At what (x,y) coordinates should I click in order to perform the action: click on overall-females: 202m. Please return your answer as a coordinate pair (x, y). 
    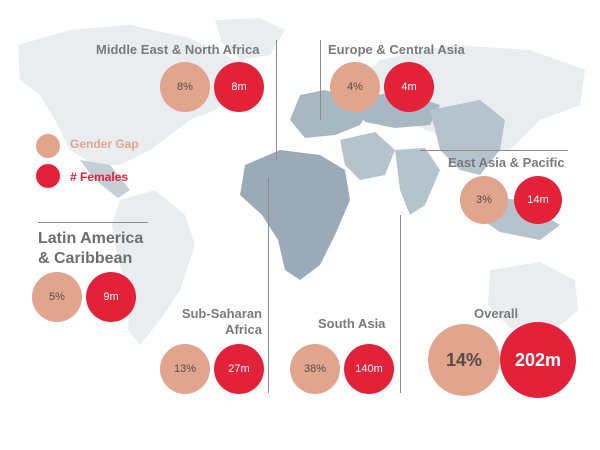
    Looking at the image, I should click on (538, 360).